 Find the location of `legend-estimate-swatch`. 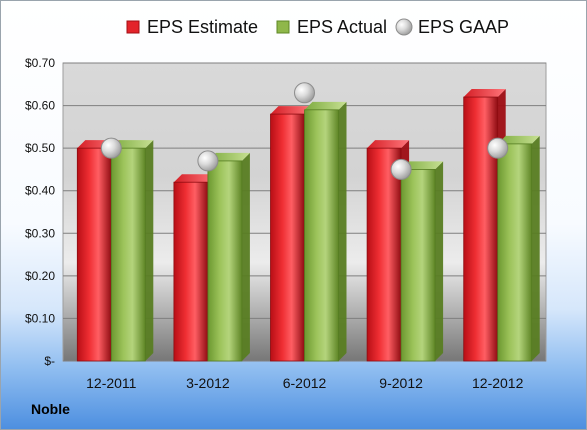

legend-estimate-swatch is located at coordinates (133, 27).